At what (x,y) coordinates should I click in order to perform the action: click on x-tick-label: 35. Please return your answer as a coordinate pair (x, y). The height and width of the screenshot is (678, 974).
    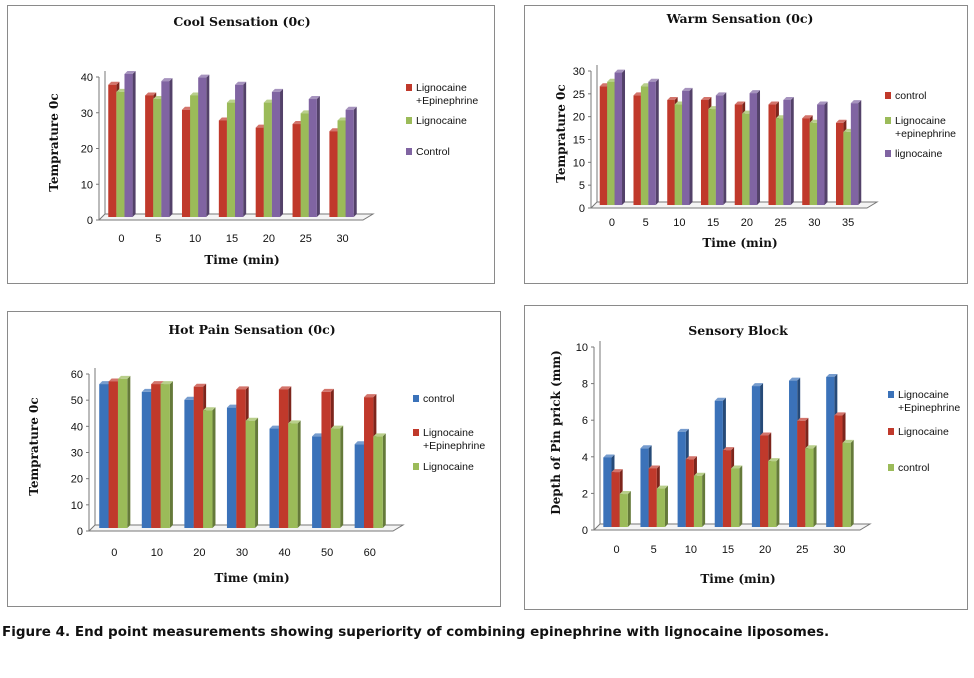
    Looking at the image, I should click on (848, 223).